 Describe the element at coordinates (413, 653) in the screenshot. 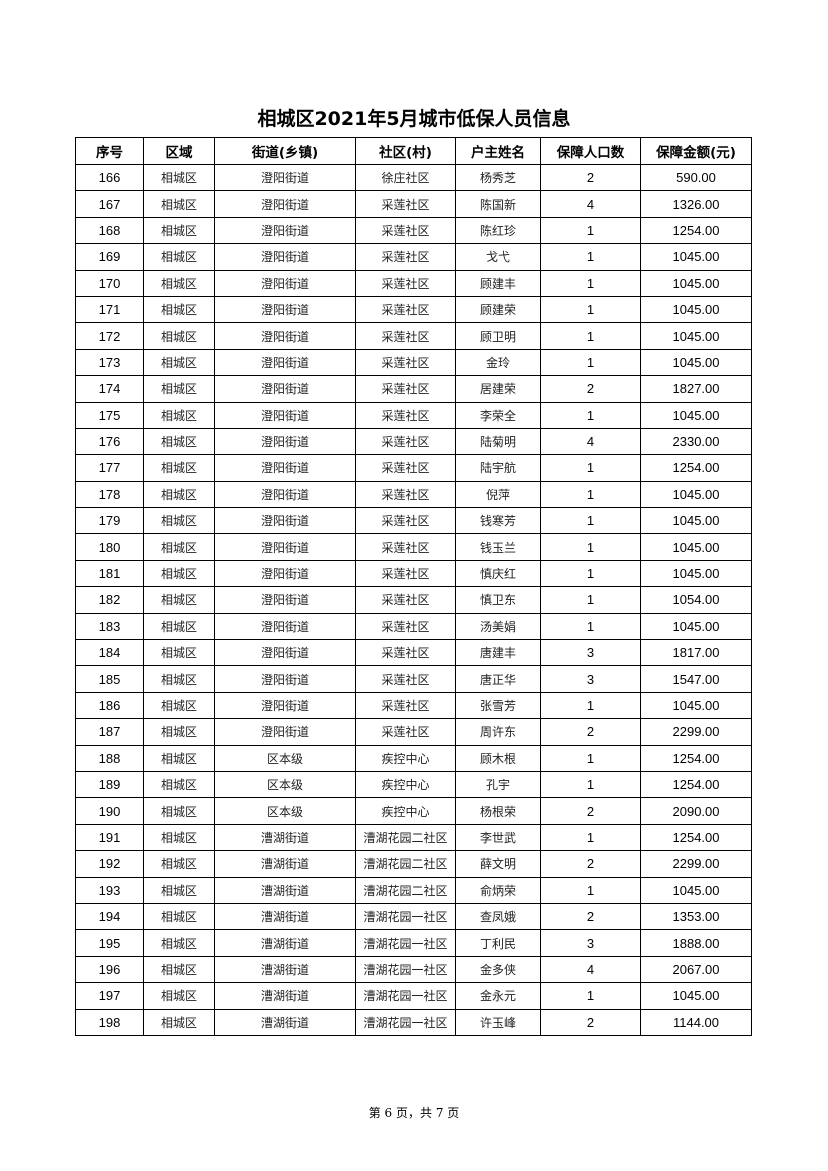

I see `table-row: 184 相城区 澄阳街道 采莲社区 唐建丰 3 1817.00` at that location.